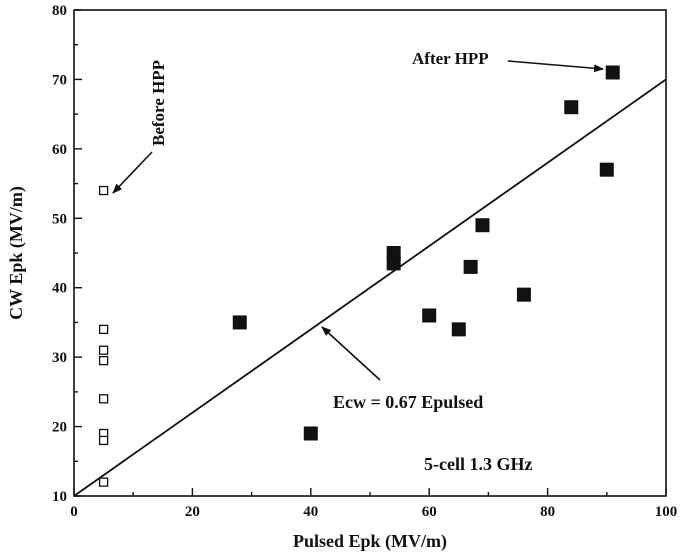 This screenshot has height=554, width=690. Describe the element at coordinates (429, 512) in the screenshot. I see `x-tick-label: 60` at that location.